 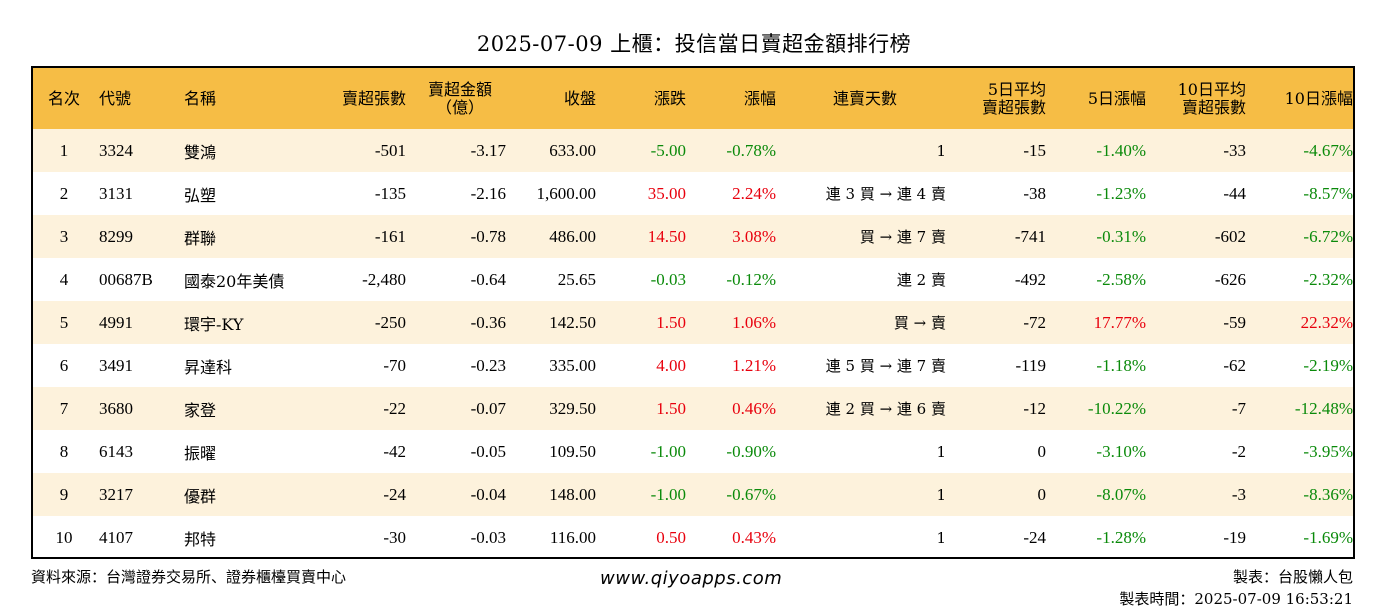 What do you see at coordinates (394, 408) in the screenshot?
I see `cell-shares: -22` at bounding box center [394, 408].